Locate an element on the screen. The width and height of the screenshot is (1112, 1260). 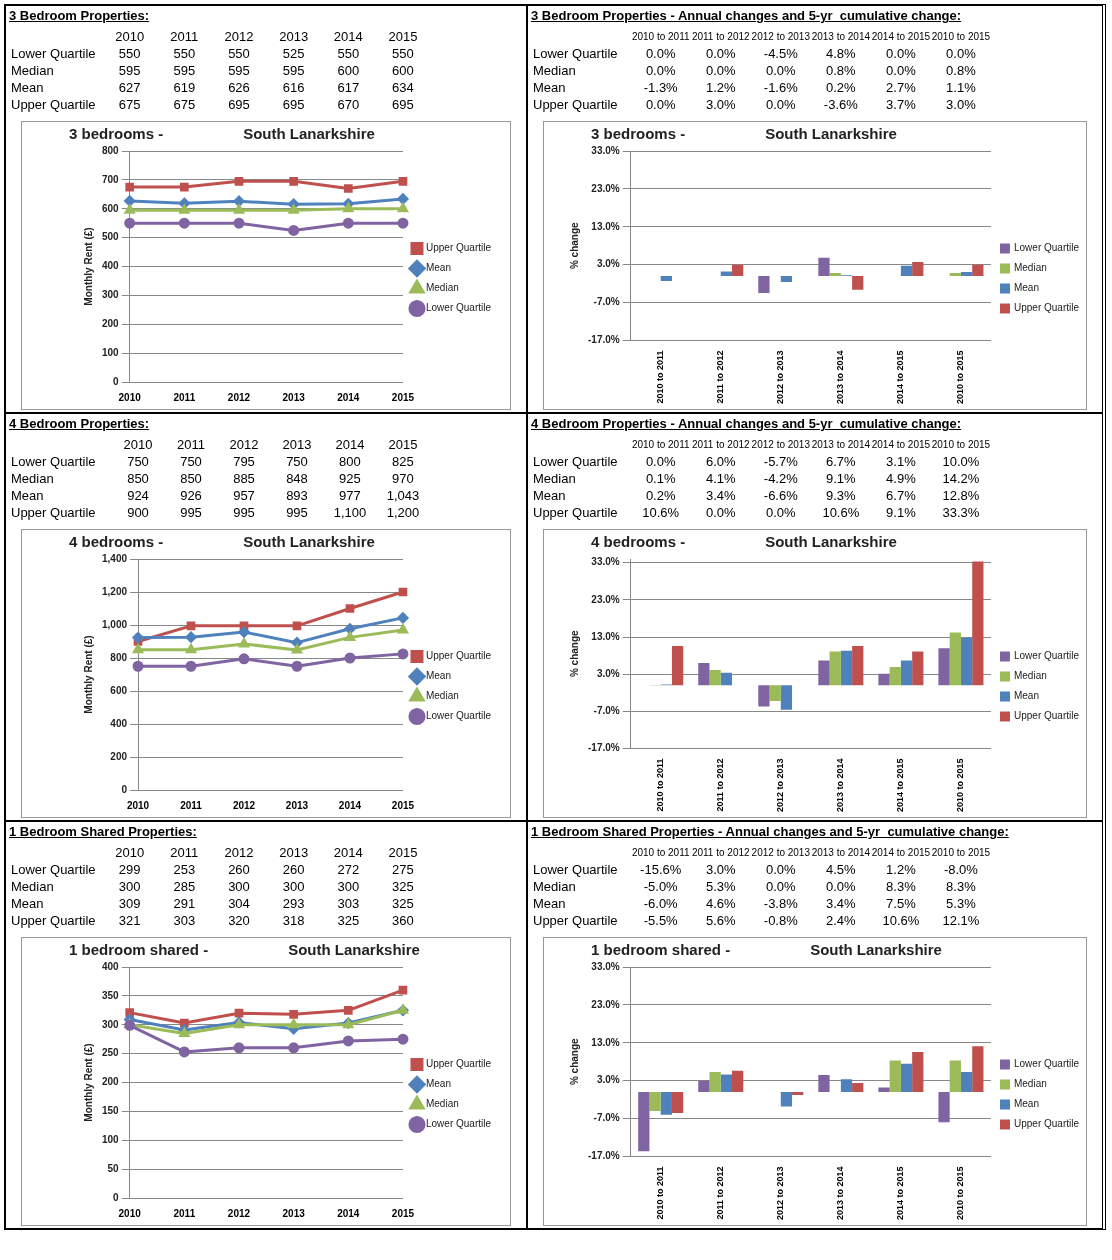
data-label: 318 is located at coordinates (293, 920).